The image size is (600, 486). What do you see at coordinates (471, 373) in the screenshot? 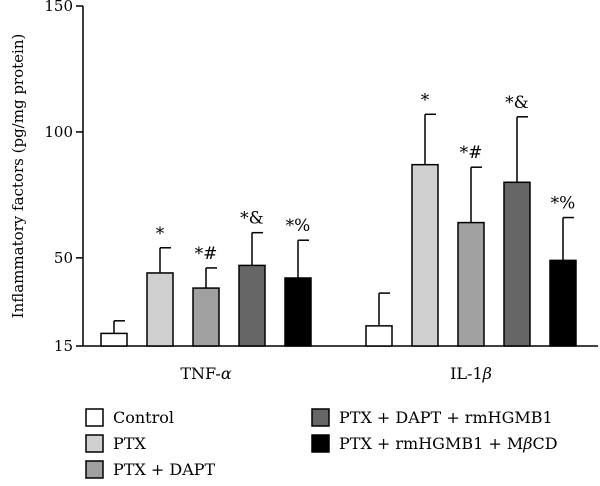
I see `x-category-label: IL-1β` at bounding box center [471, 373].